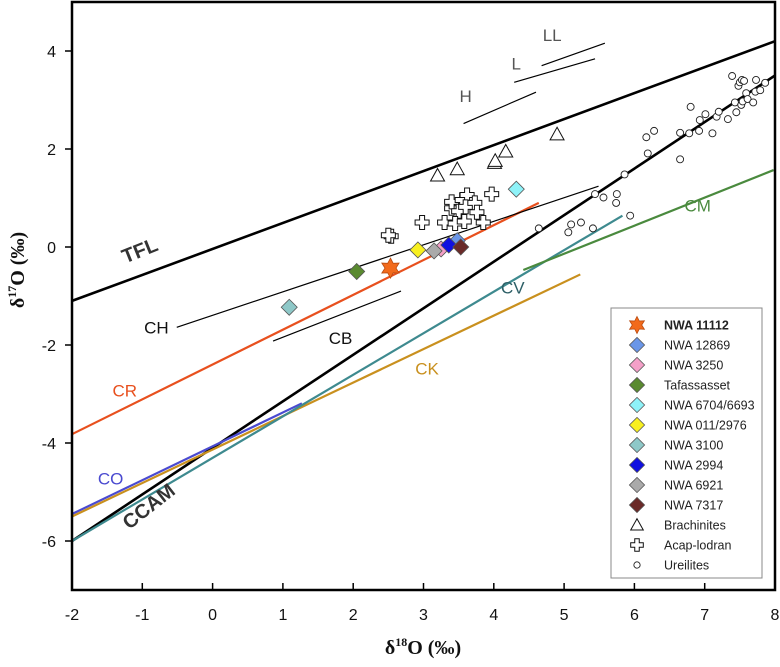  What do you see at coordinates (111, 479) in the screenshot?
I see `label-co: CO` at bounding box center [111, 479].